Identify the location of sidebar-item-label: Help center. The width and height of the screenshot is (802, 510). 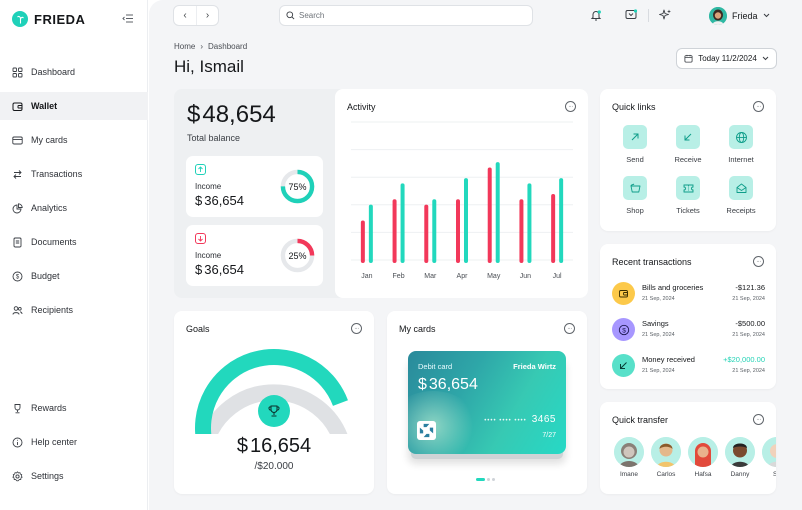
(54, 442).